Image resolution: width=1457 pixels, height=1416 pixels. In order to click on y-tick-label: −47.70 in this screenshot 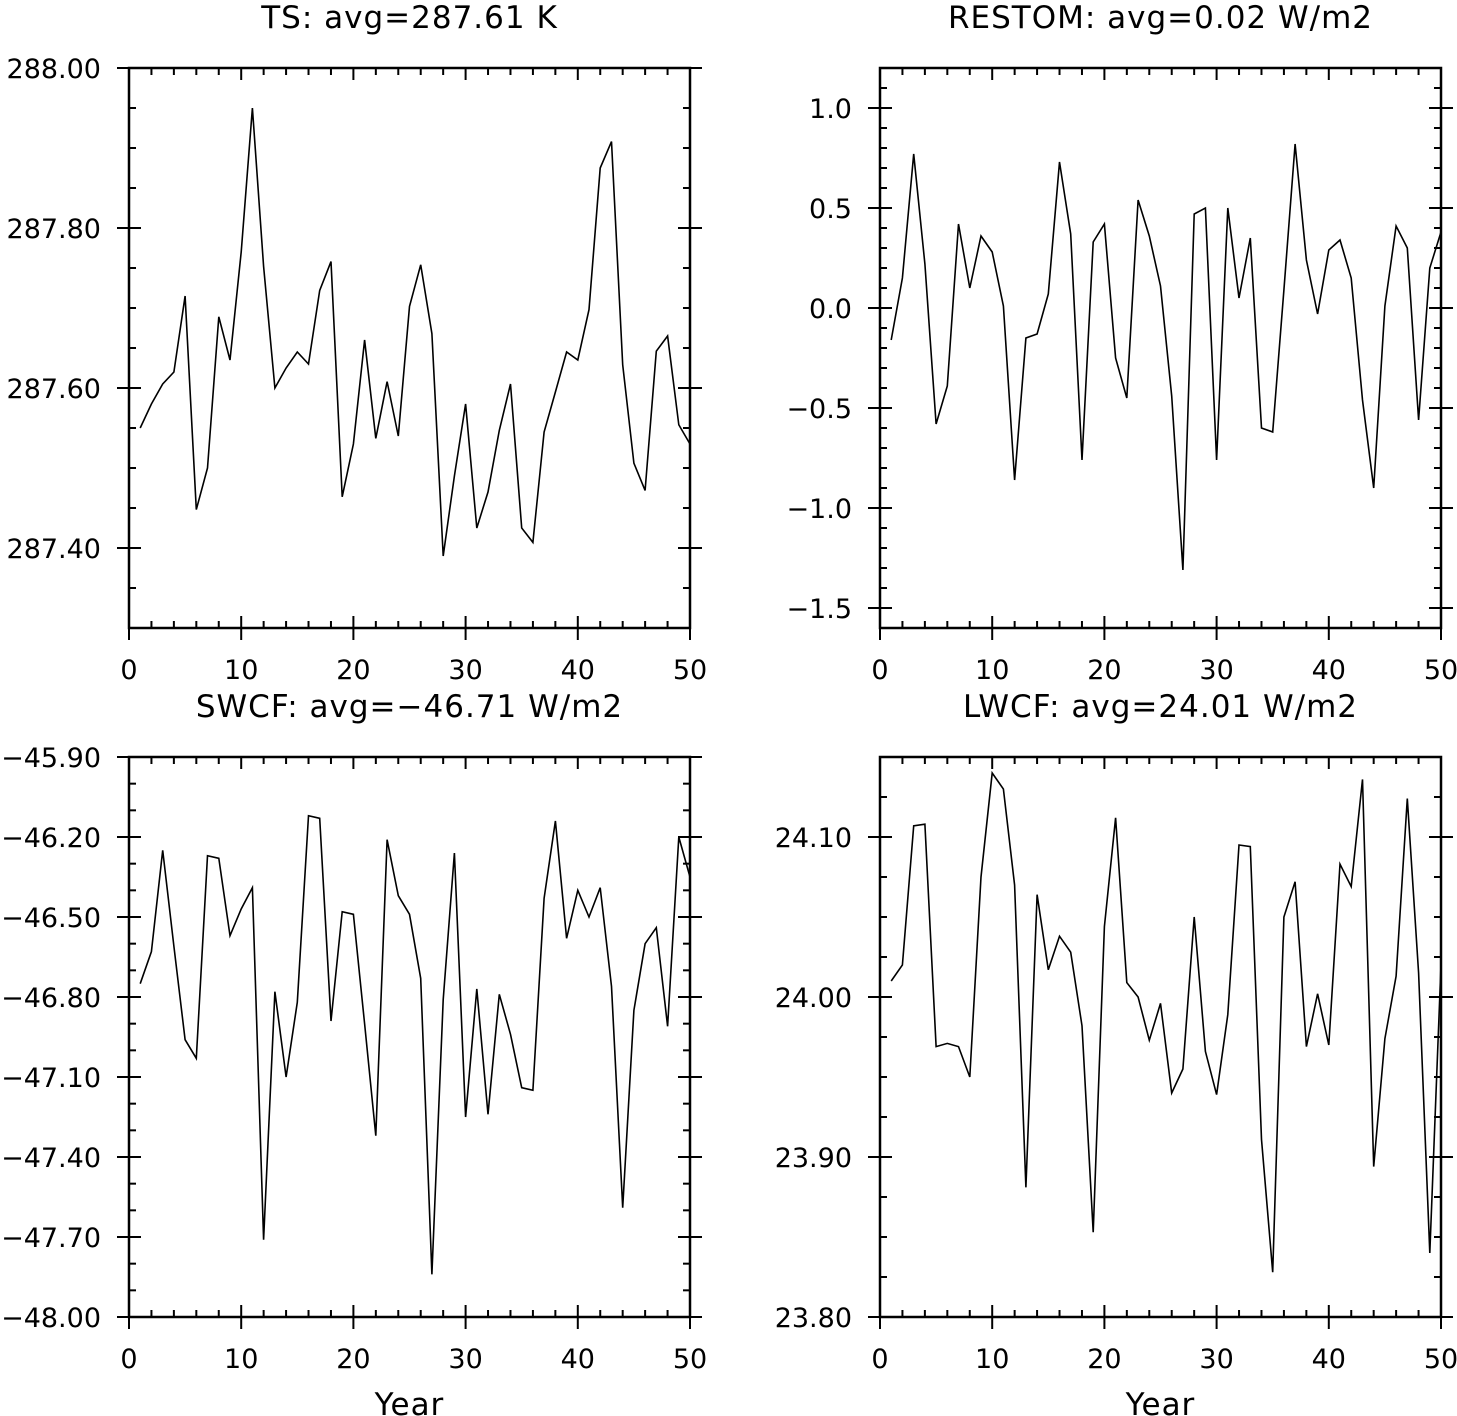, I will do `click(51, 1238)`.